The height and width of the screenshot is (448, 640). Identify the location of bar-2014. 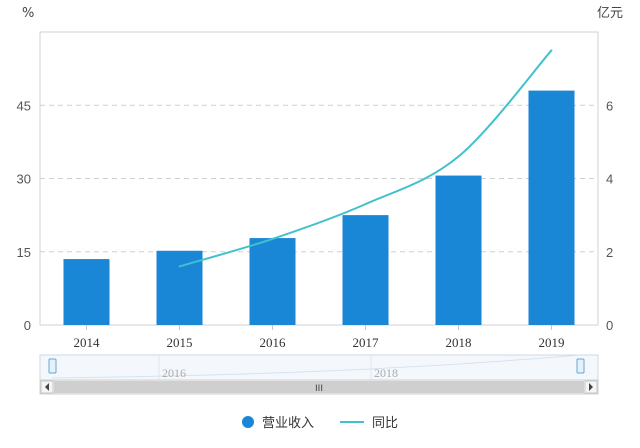
(86, 292).